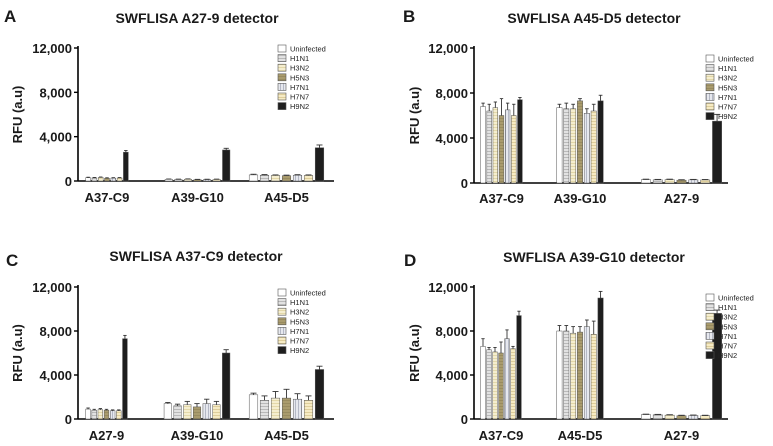 This screenshot has height=446, width=773. Describe the element at coordinates (12, 260) in the screenshot. I see `panel-label: C` at that location.